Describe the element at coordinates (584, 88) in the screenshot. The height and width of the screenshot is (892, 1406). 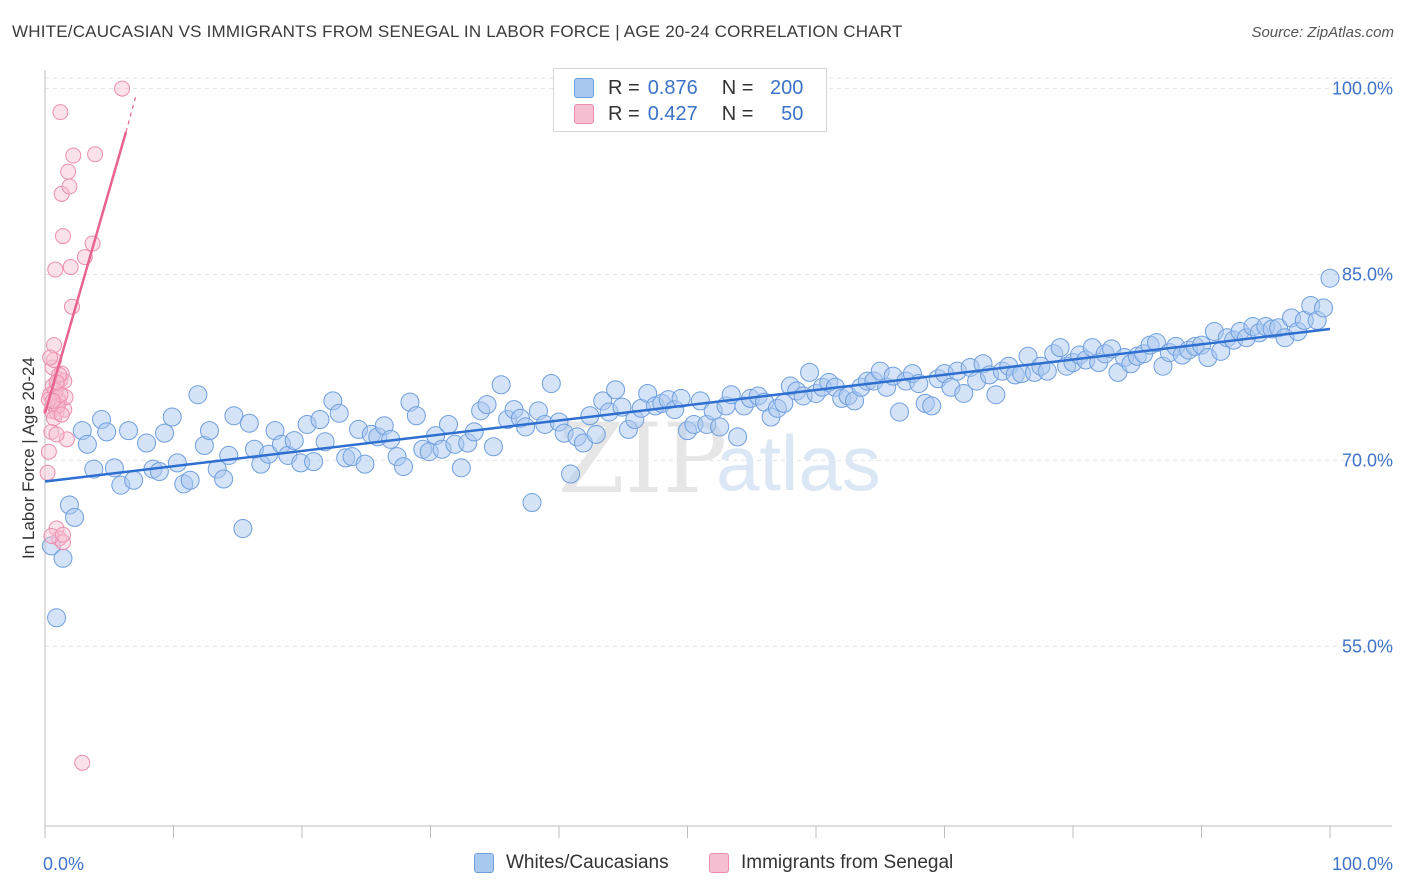
I see `legend-swatch-blue` at that location.